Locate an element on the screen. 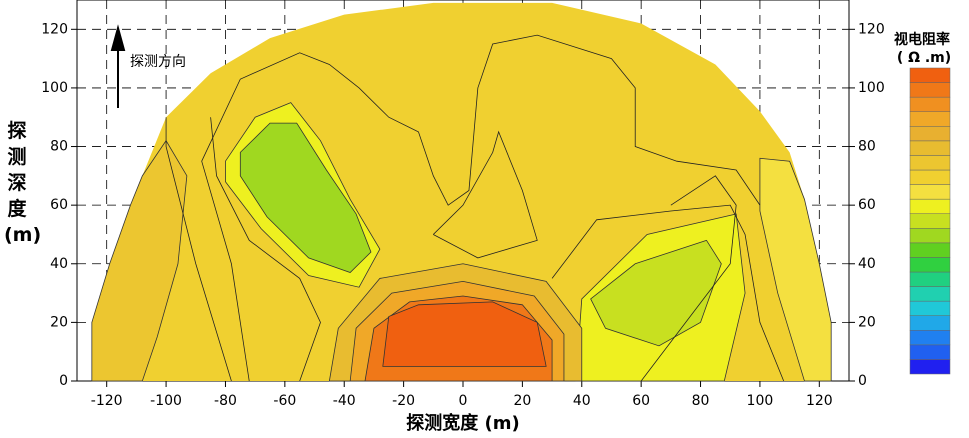  annotation: 探测方向 is located at coordinates (158, 62).